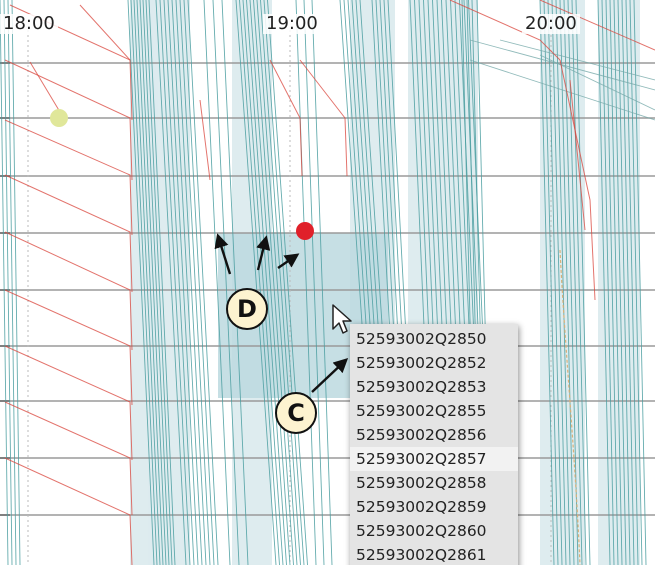 The height and width of the screenshot is (565, 655). I want to click on tooltip-item: 52593002Q2853, so click(421, 387).